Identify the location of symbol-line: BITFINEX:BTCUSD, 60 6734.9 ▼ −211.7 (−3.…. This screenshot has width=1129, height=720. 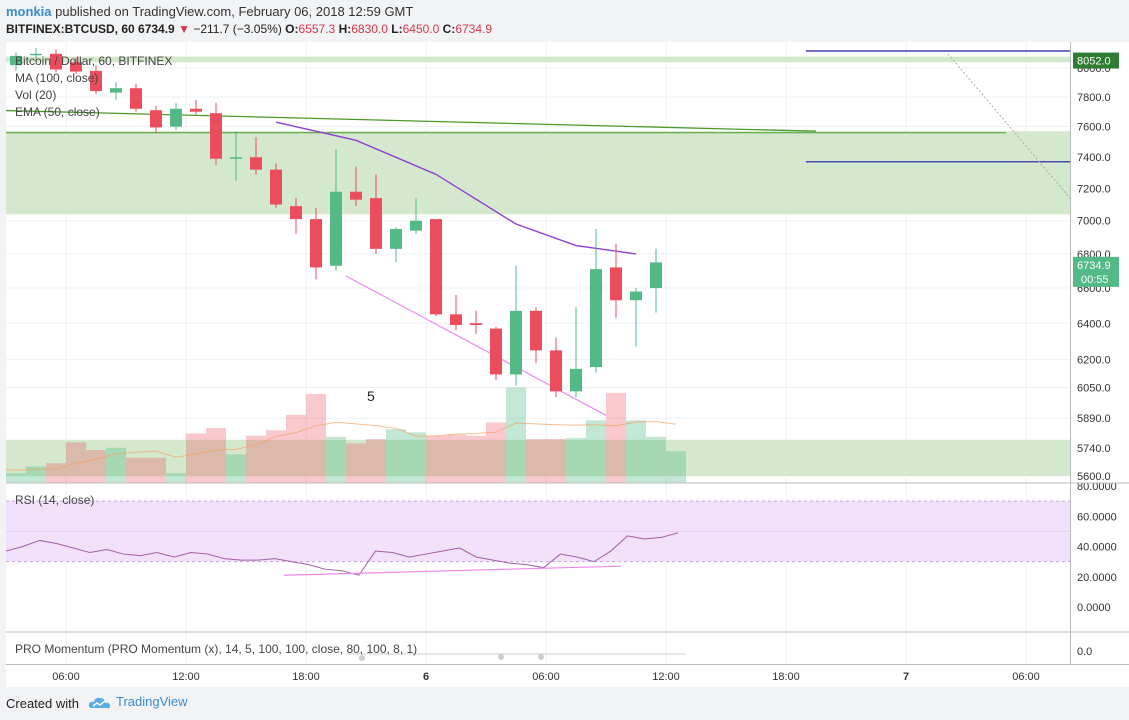
(249, 29).